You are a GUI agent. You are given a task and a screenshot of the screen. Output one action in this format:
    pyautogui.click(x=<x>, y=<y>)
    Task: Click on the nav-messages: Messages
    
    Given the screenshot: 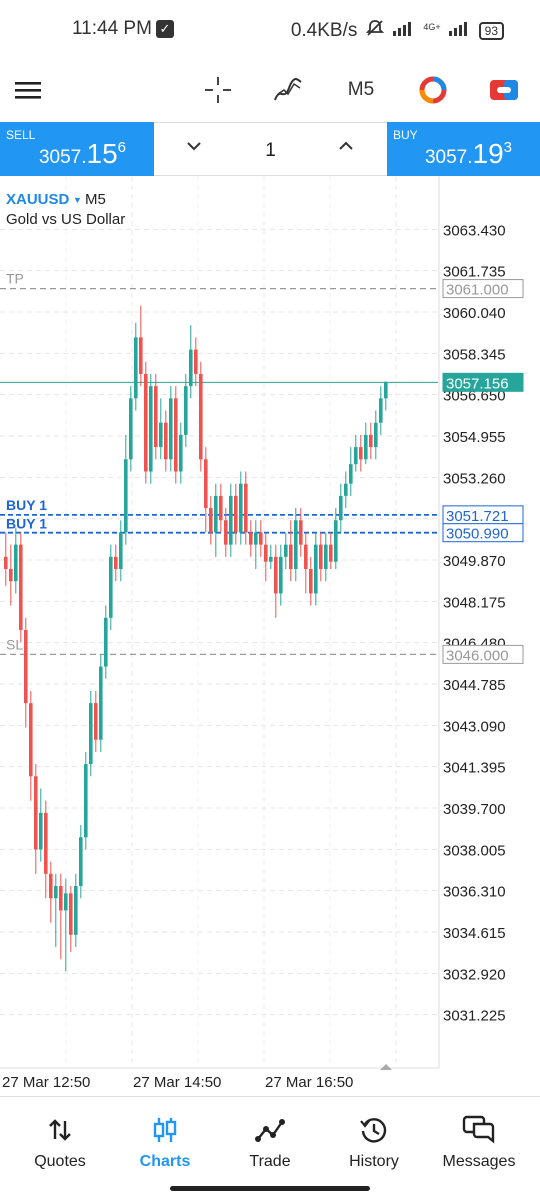 What is the action you would take?
    pyautogui.click(x=479, y=1142)
    